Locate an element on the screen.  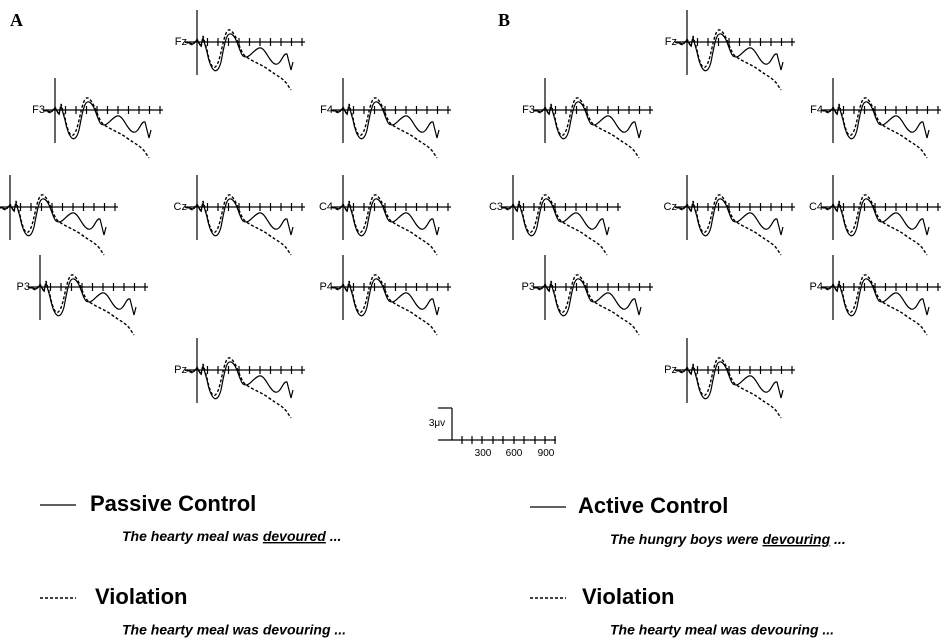
legend-label: Active Control is located at coordinates (653, 505).